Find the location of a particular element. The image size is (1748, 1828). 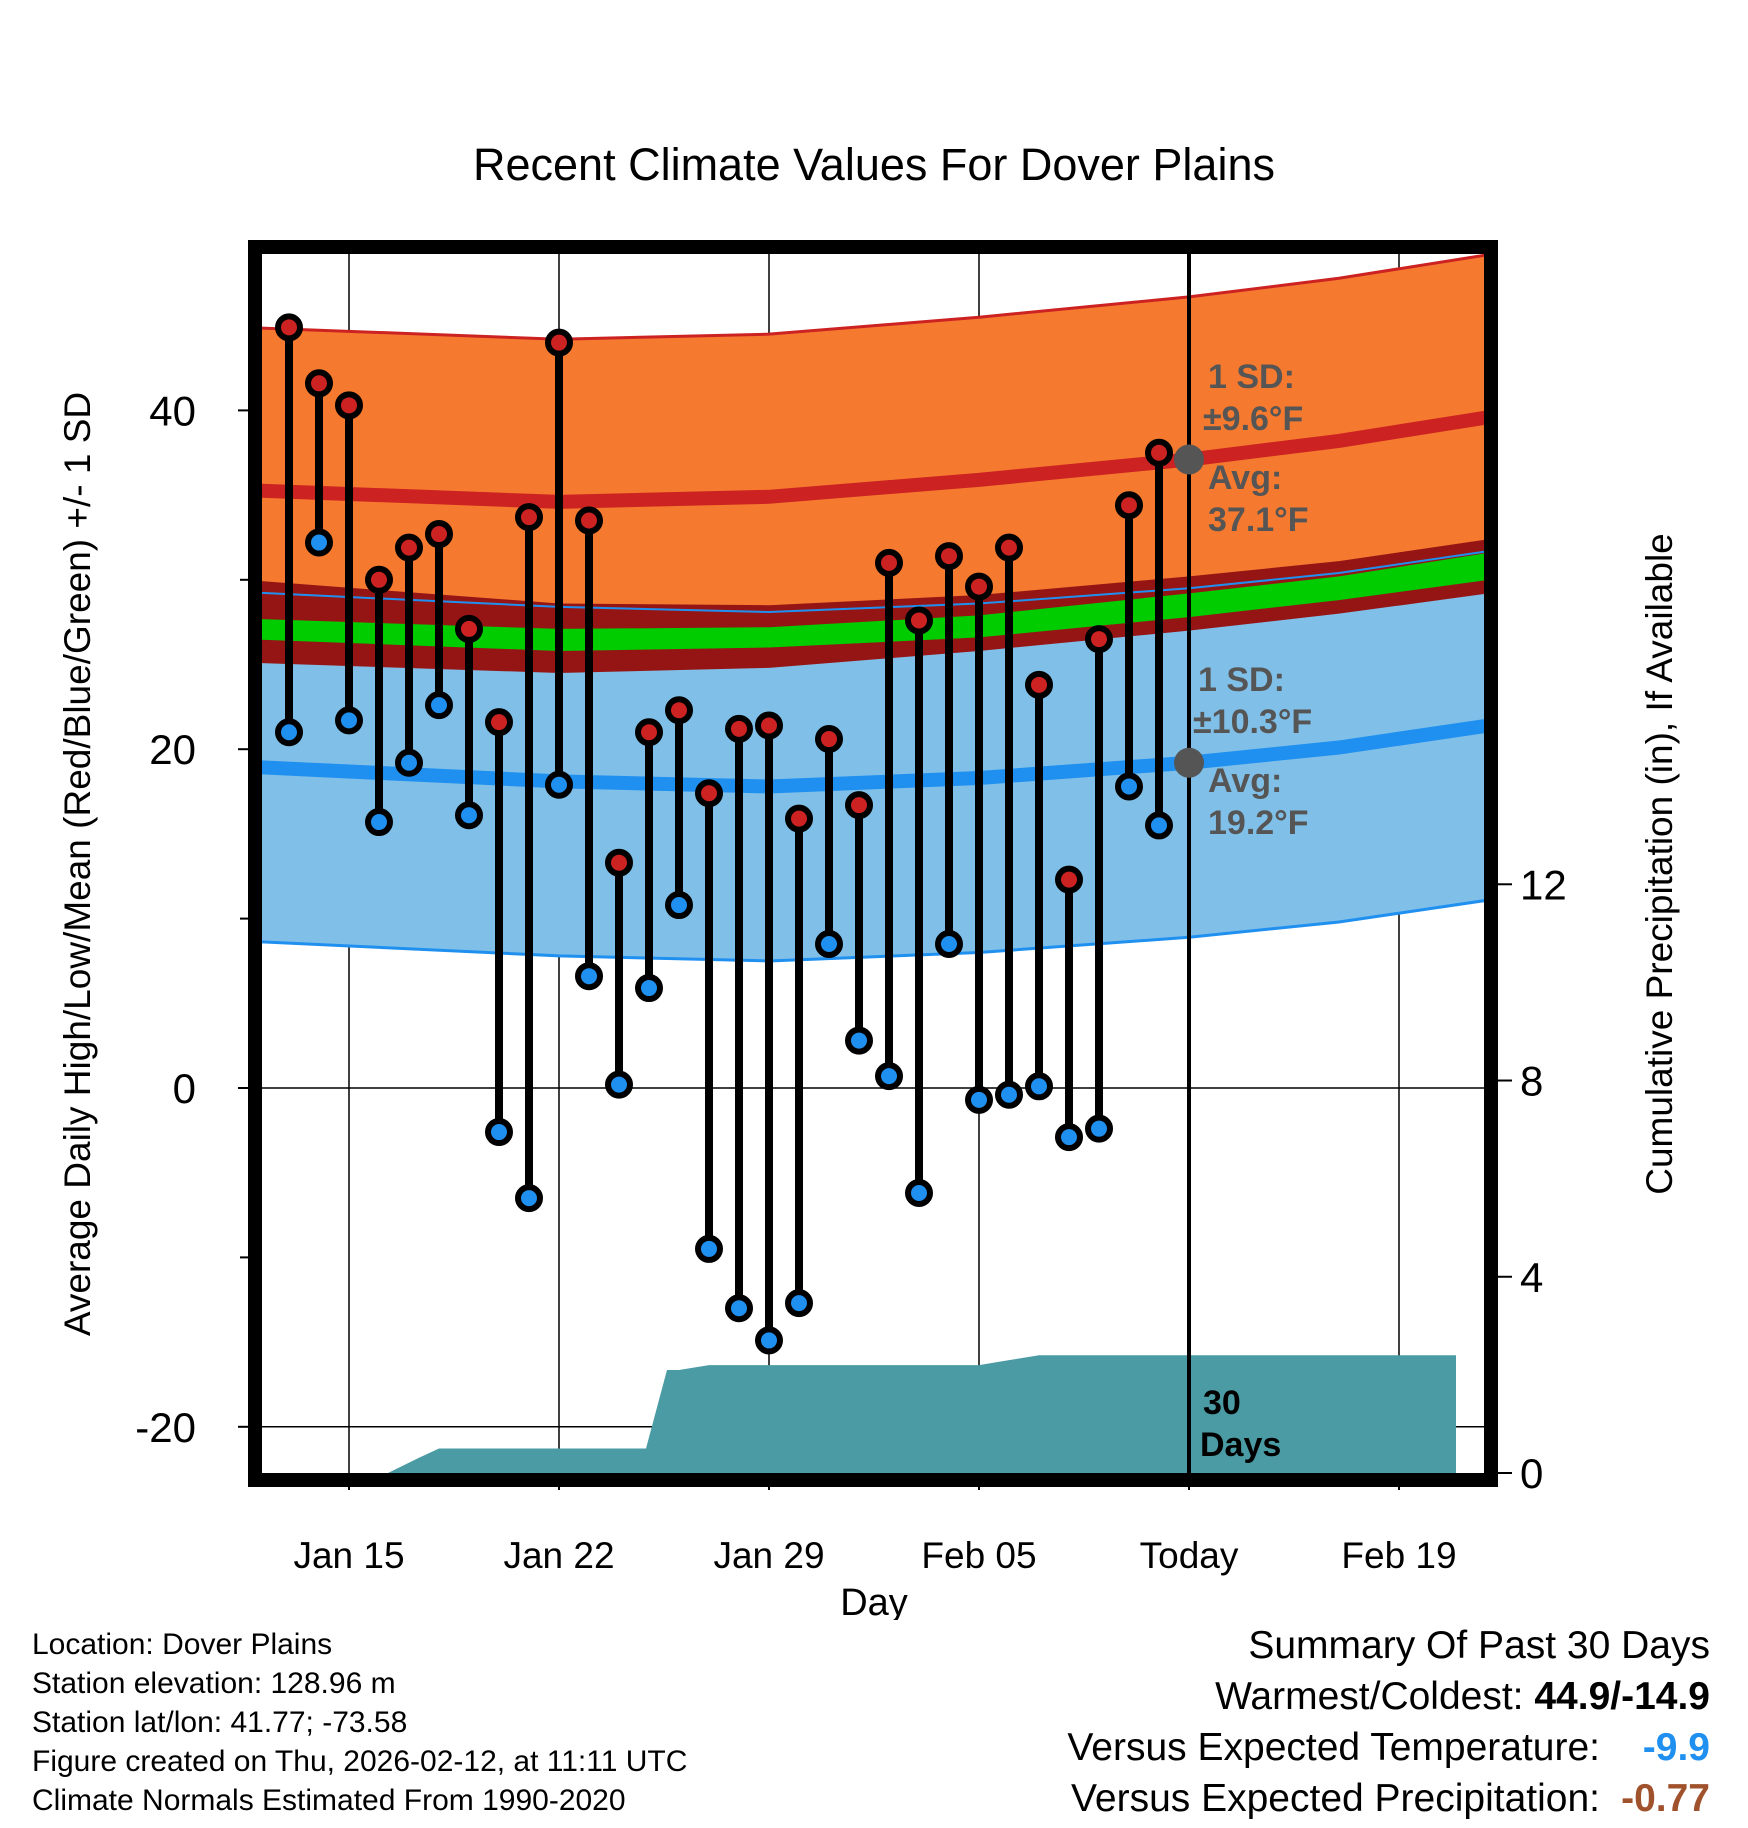

y-tick-label: 20 is located at coordinates (172, 749).